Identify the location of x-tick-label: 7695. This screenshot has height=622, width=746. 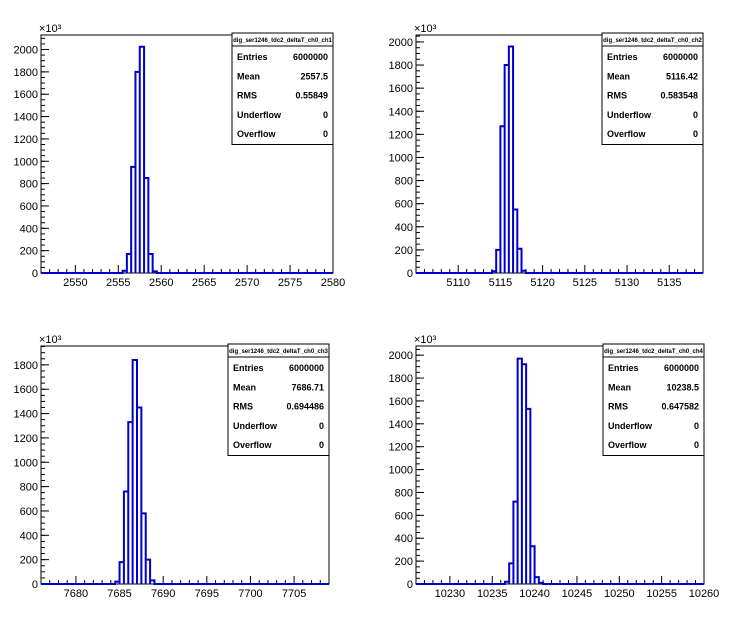
(207, 594).